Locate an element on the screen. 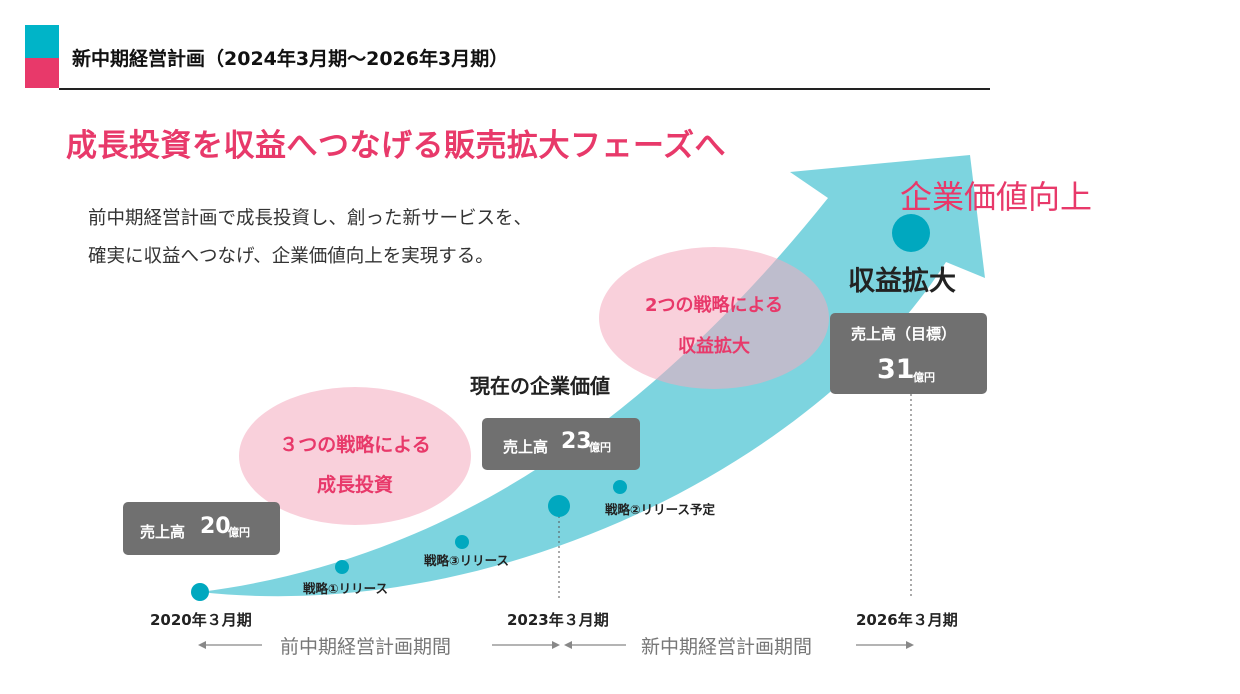 Image resolution: width=1240 pixels, height=694 pixels. profit-expansion-label: 収益拡大 is located at coordinates (902, 281).